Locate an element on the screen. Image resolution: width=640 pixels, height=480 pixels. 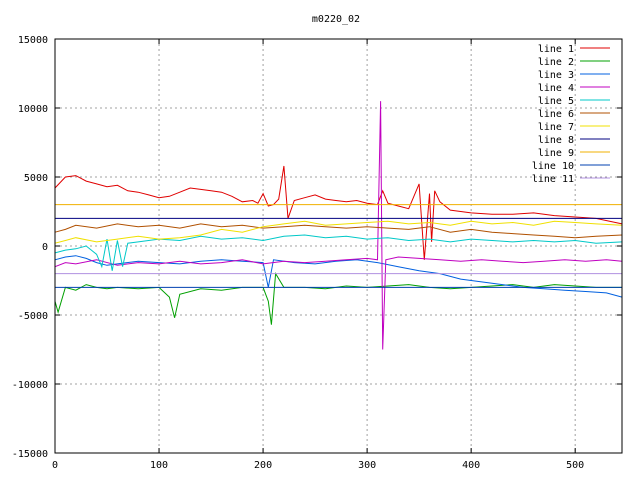
legend-label: line 2 is located at coordinates (556, 62).